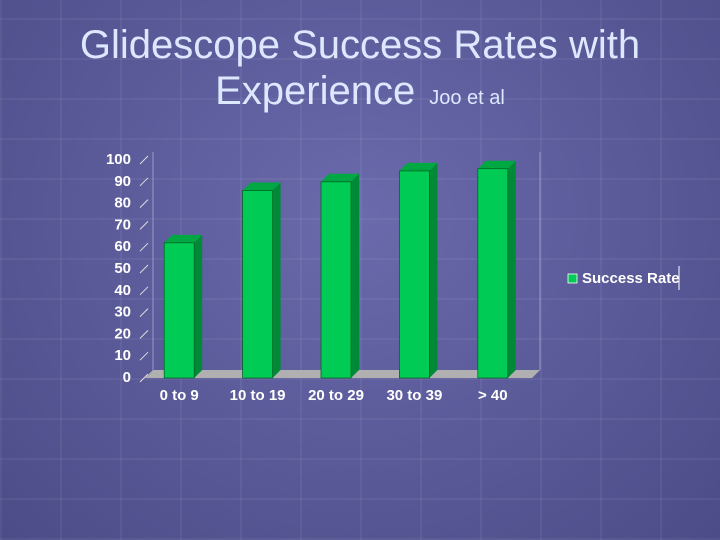  I want to click on y-tick-label: 20, so click(122, 333).